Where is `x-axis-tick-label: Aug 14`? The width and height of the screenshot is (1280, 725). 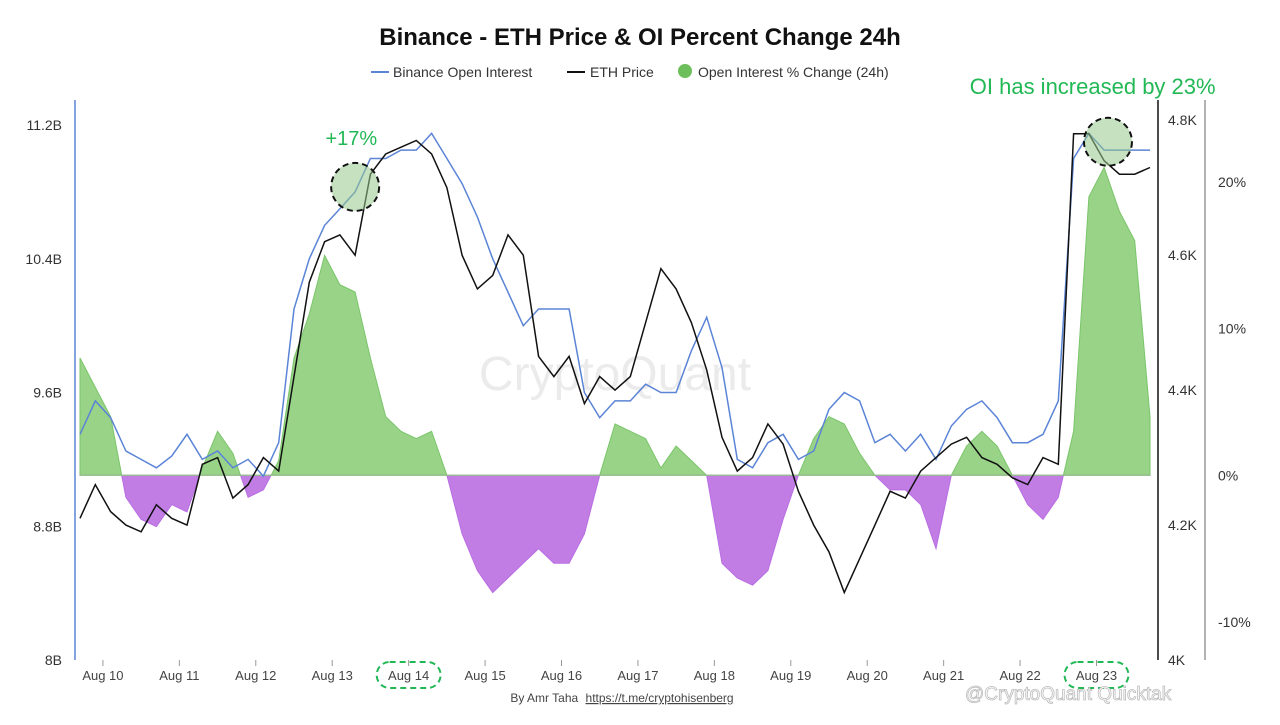 x-axis-tick-label: Aug 14 is located at coordinates (408, 675).